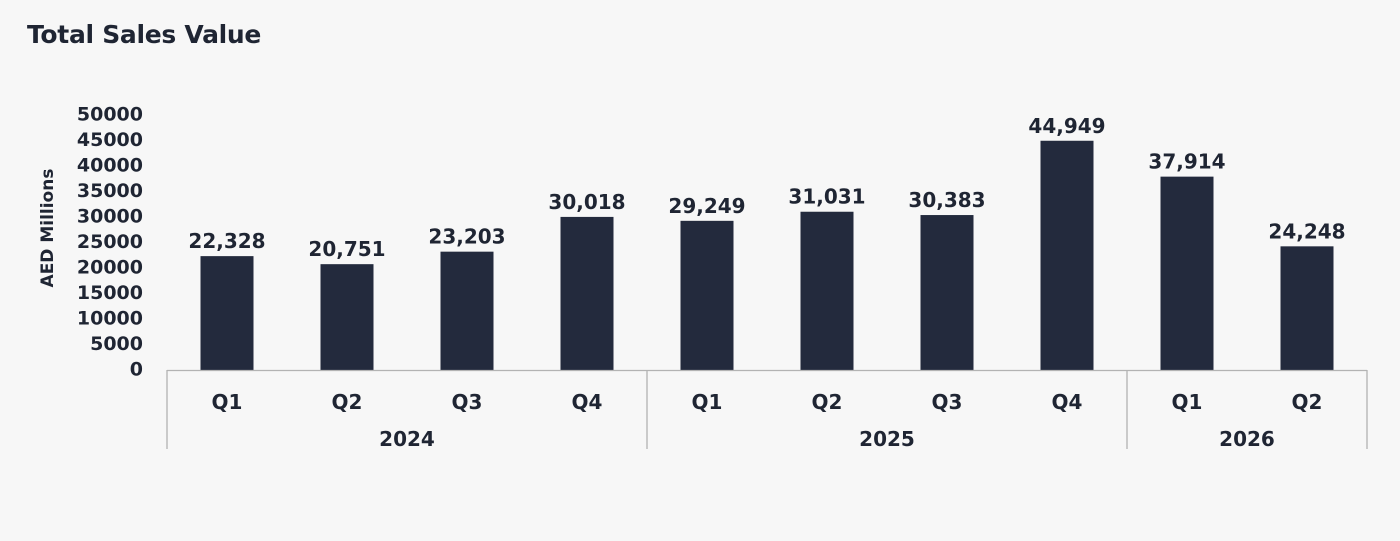 The image size is (1400, 541). I want to click on bar-value-label: 23,203, so click(466, 237).